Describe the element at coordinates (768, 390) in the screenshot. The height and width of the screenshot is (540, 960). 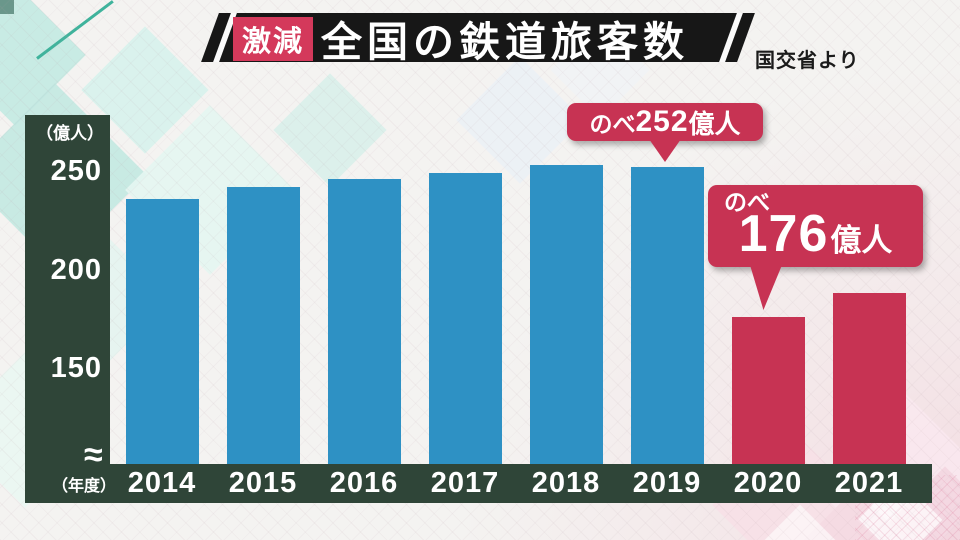
I see `bar-2020` at that location.